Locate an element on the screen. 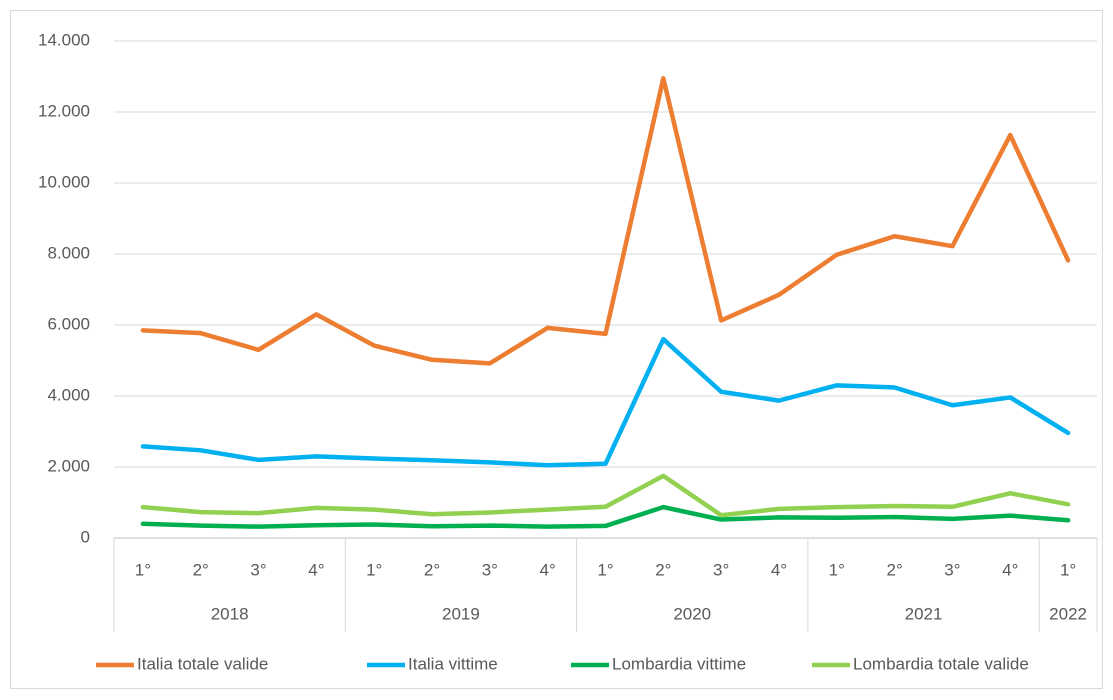 Image resolution: width=1113 pixels, height=700 pixels. y-tick-label: 10.000 is located at coordinates (64, 181).